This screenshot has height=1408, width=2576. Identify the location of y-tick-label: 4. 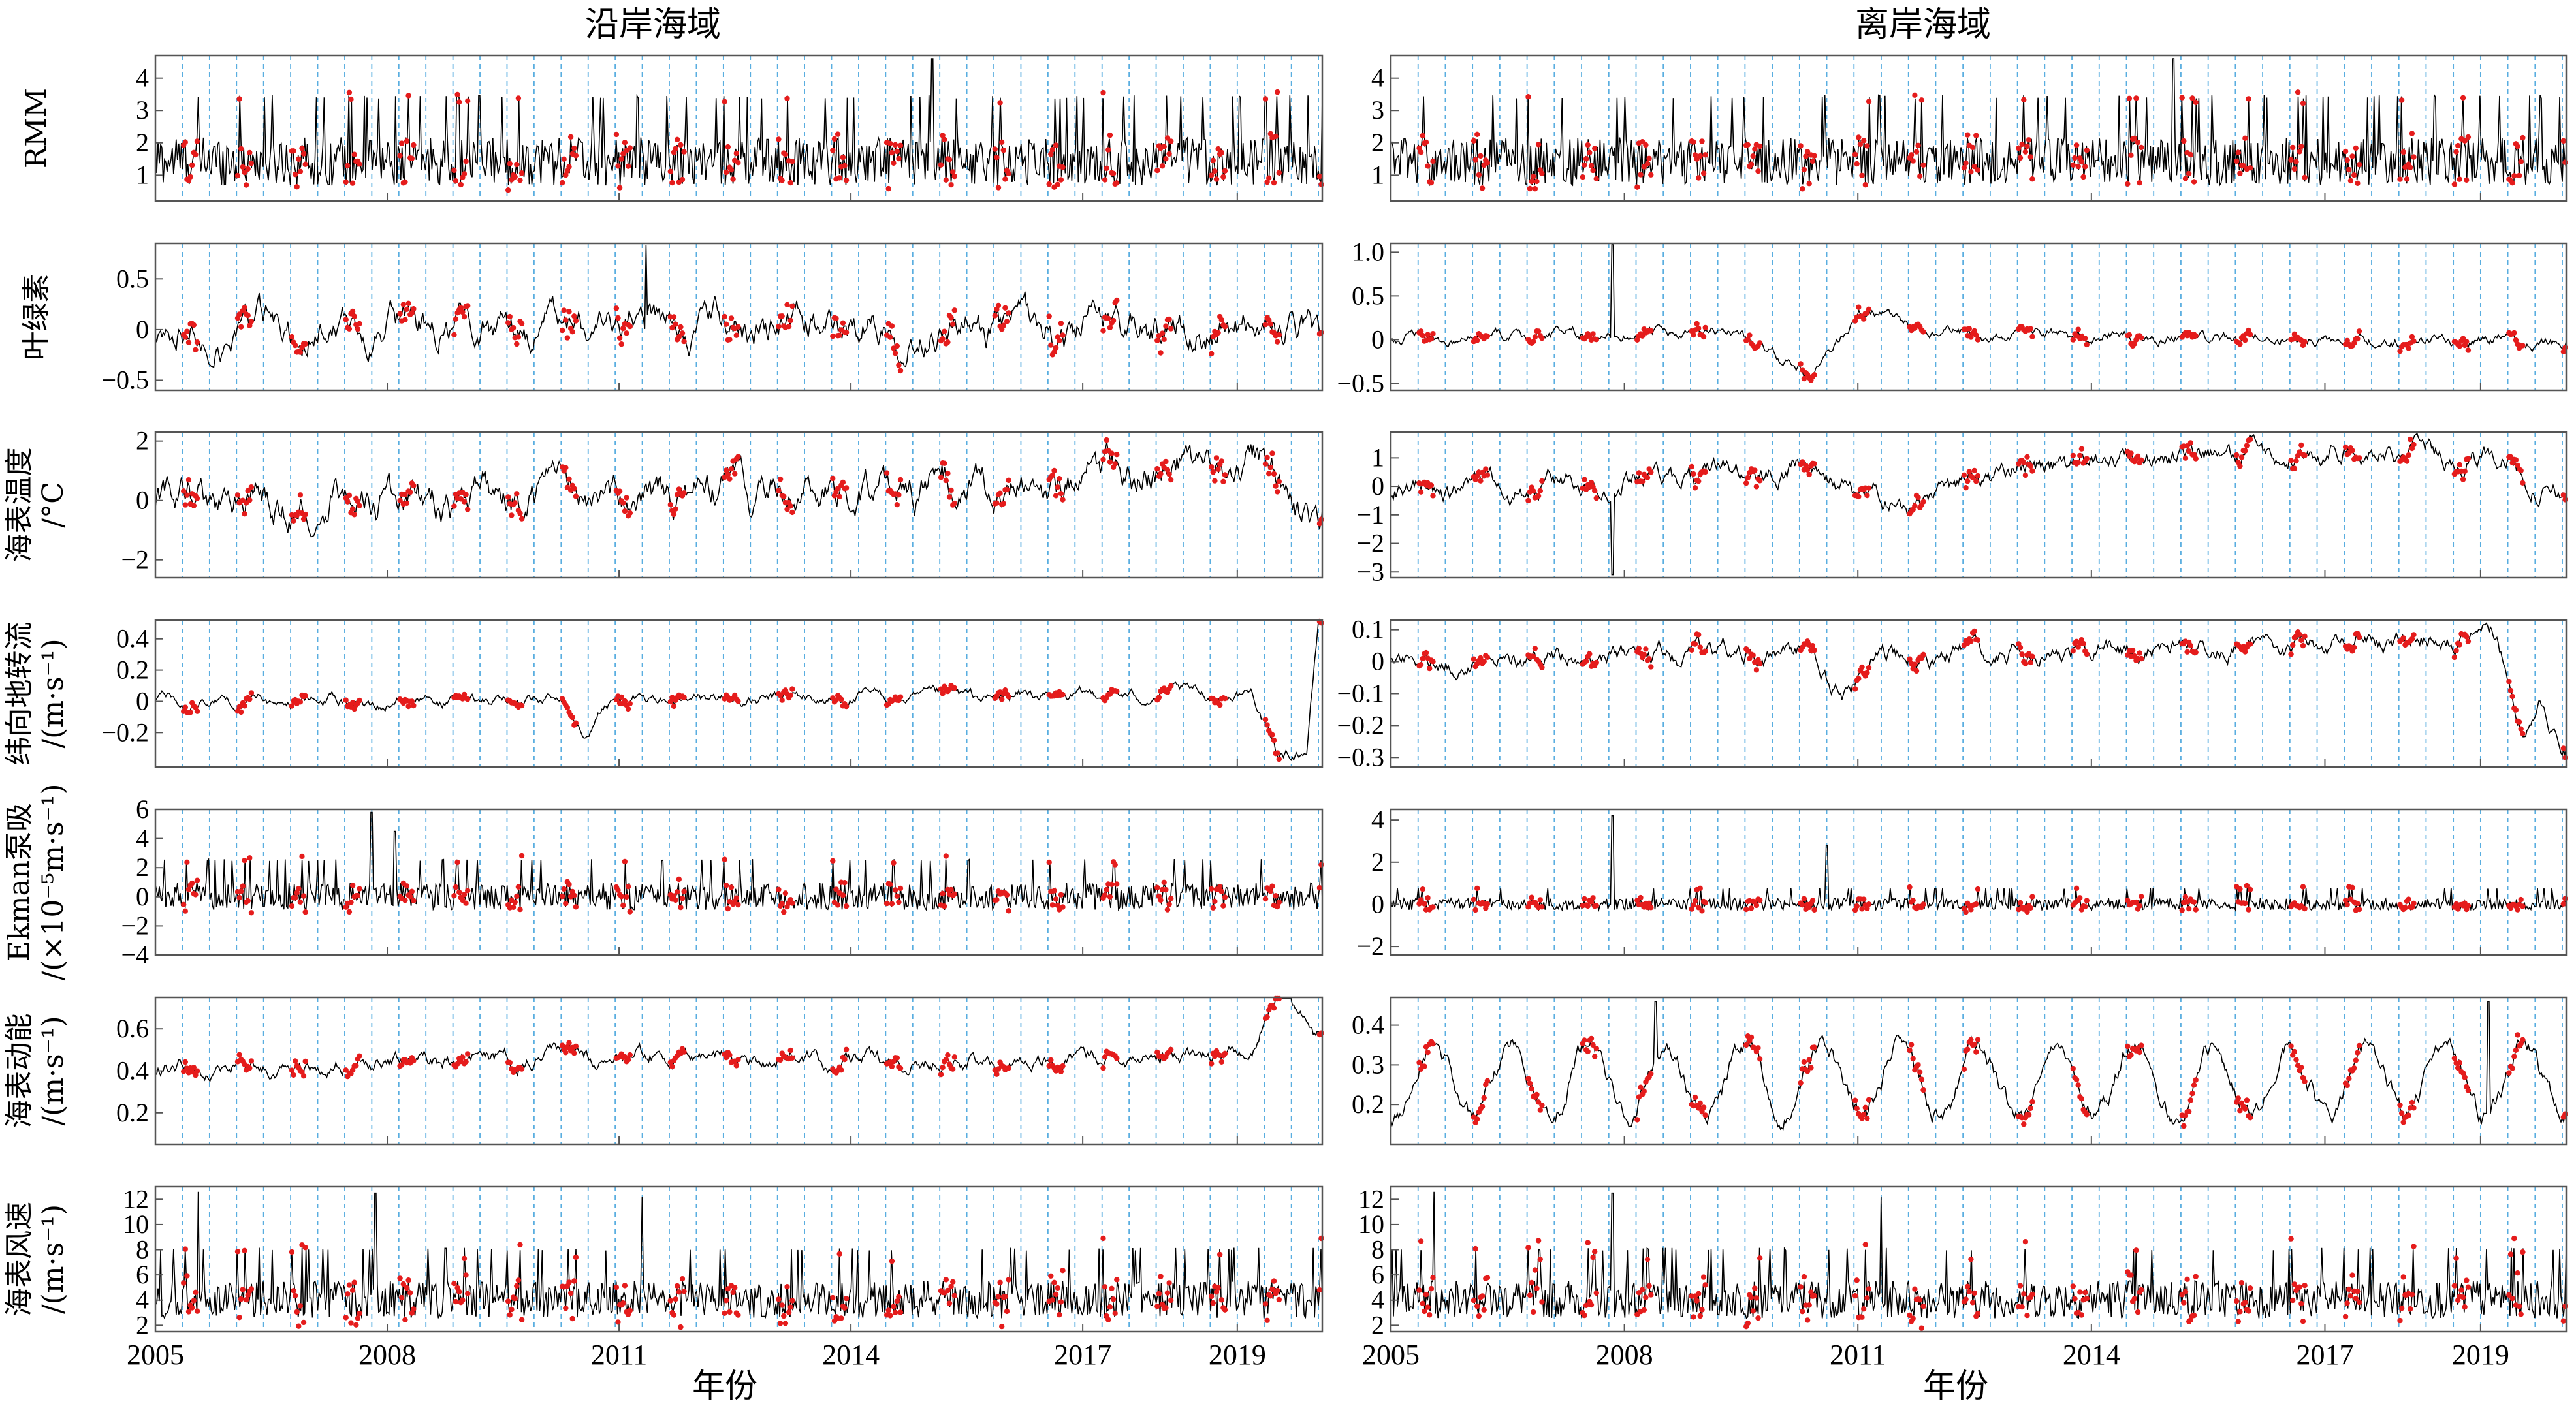
(143, 78).